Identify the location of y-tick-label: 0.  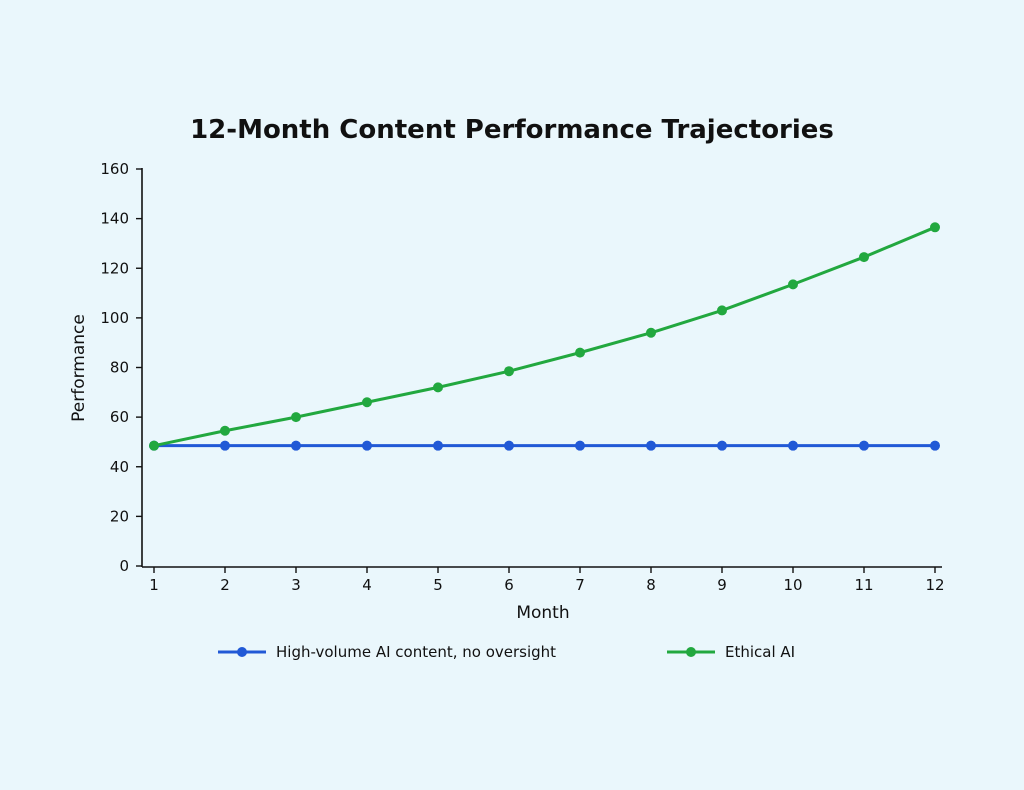
(124, 566).